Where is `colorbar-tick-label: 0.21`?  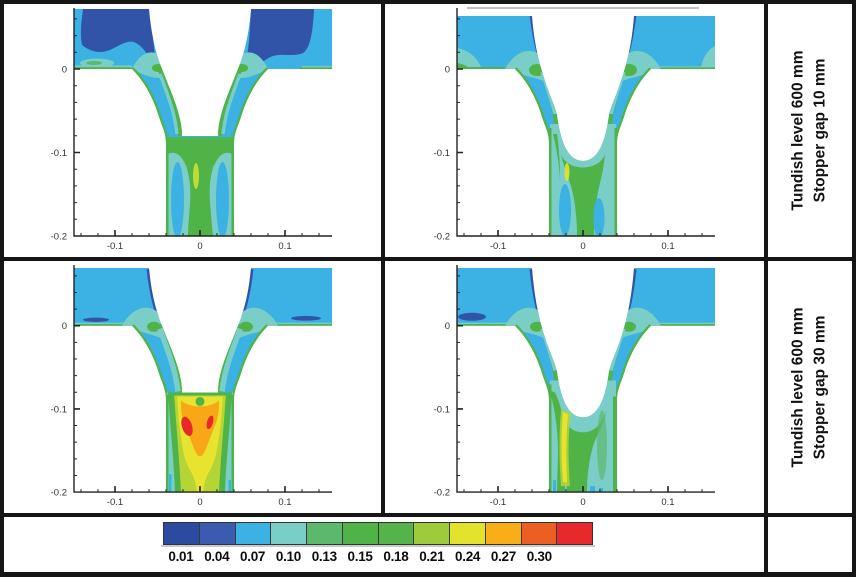 colorbar-tick-label: 0.21 is located at coordinates (432, 556).